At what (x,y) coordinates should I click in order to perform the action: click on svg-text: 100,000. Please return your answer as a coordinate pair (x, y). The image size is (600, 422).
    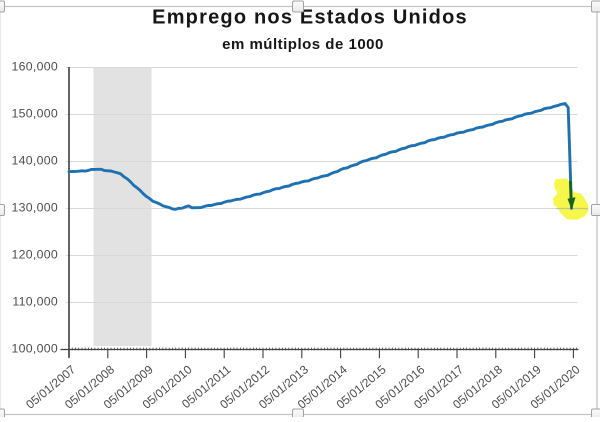
    Looking at the image, I should click on (34, 349).